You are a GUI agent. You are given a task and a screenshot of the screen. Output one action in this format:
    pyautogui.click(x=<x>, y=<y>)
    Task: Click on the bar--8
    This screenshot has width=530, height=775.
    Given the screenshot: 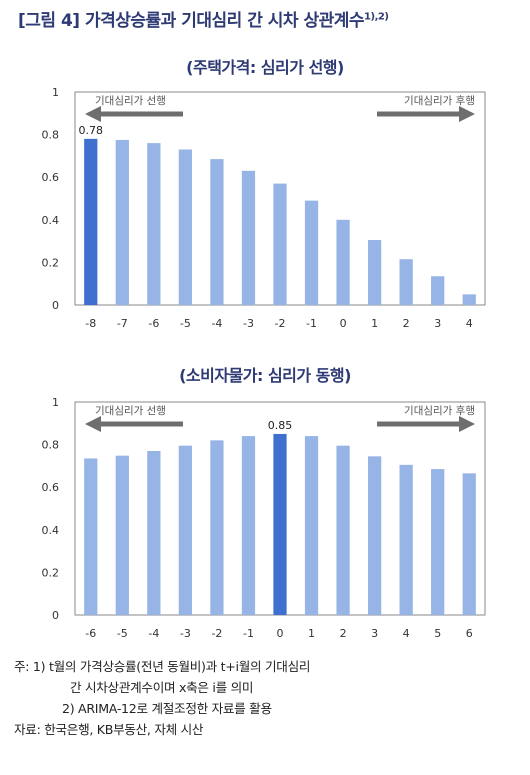 What is the action you would take?
    pyautogui.click(x=91, y=221)
    